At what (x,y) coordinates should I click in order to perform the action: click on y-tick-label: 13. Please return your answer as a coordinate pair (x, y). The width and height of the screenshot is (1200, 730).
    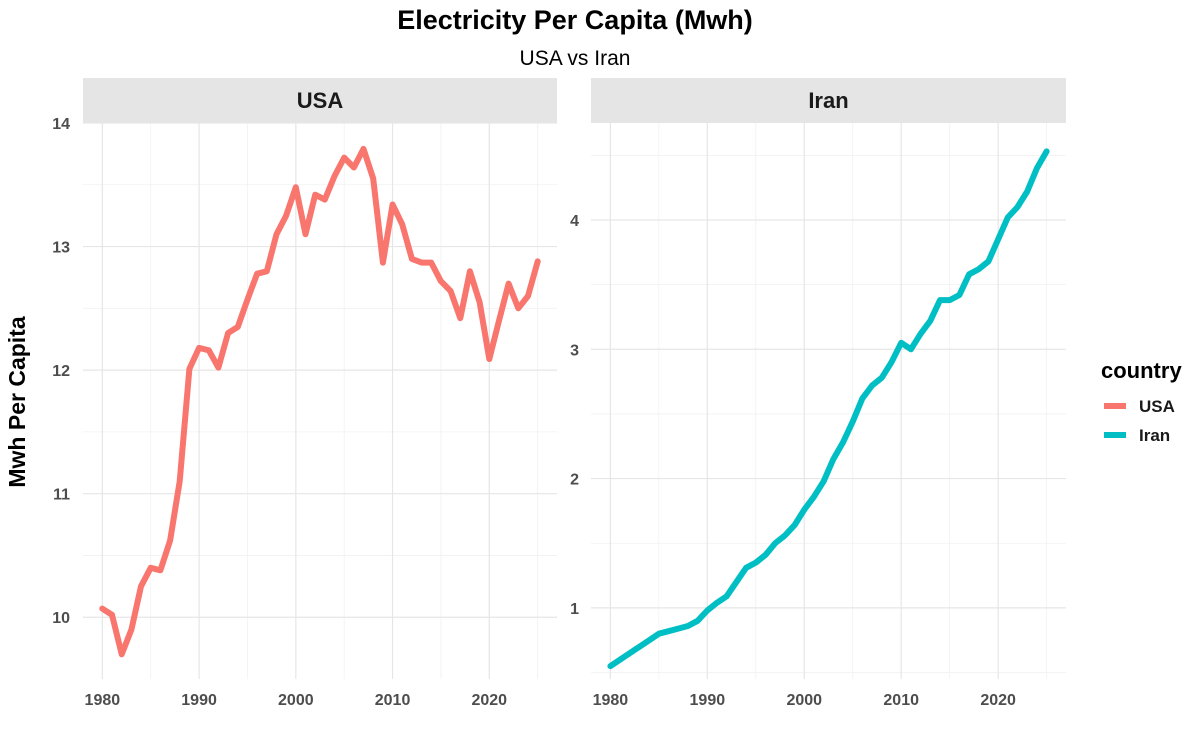
    Looking at the image, I should click on (61, 248).